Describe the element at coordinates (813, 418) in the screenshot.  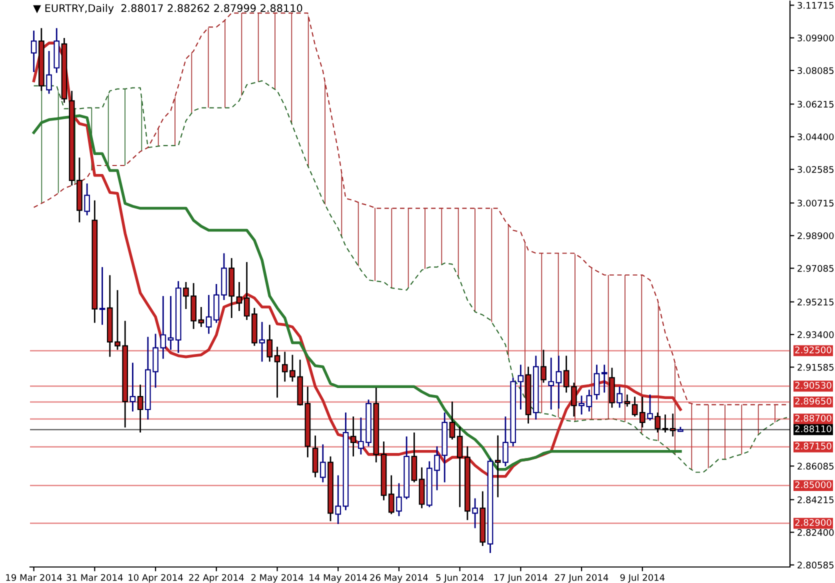
I see `ref-line-label: 2.88700` at that location.